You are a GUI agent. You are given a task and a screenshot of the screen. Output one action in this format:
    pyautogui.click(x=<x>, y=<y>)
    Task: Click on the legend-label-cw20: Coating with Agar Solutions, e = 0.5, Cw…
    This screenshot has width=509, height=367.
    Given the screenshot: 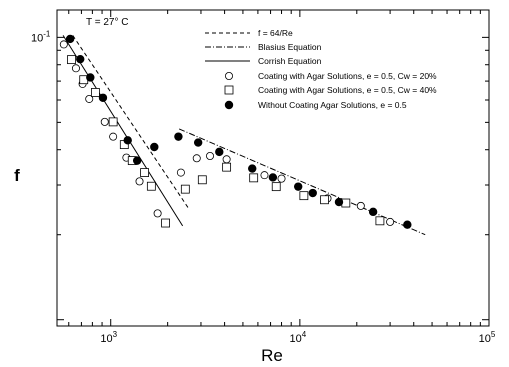 What is the action you would take?
    pyautogui.click(x=347, y=76)
    